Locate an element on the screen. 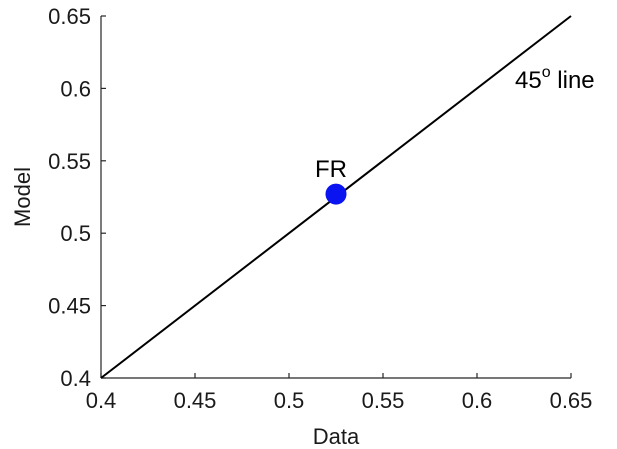 Image resolution: width=617 pixels, height=449 pixels. x-axis-title: Data is located at coordinates (336, 436).